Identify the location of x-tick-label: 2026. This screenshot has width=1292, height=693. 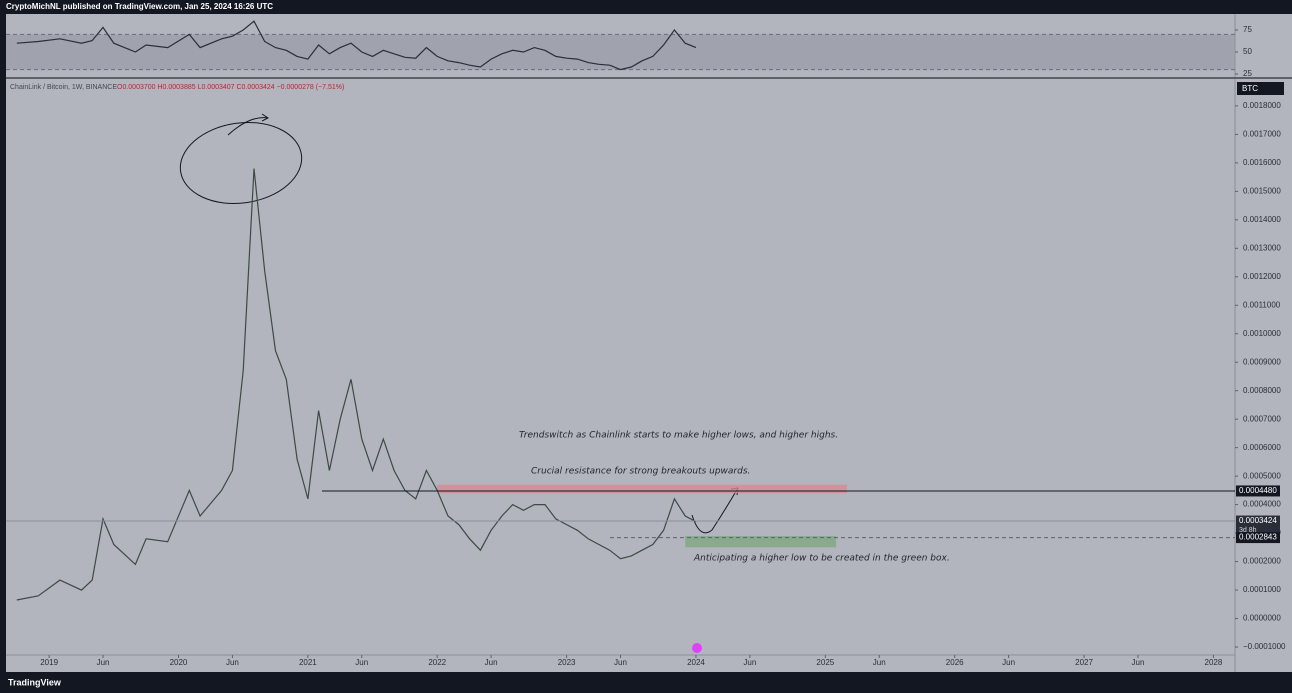
(955, 662).